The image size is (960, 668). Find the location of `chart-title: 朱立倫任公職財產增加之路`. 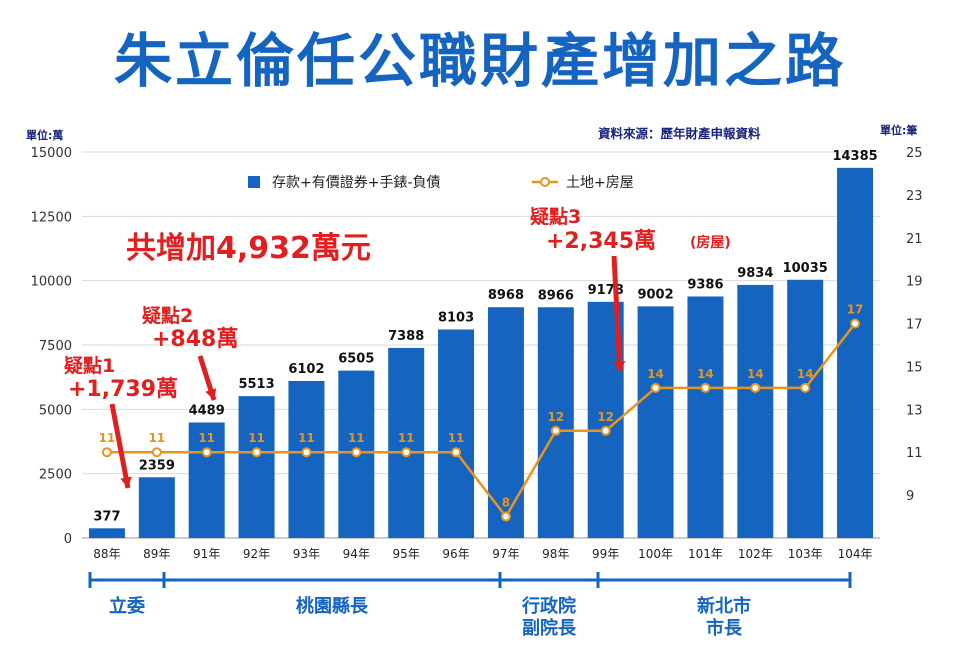

chart-title: 朱立倫任公職財產增加之路 is located at coordinates (479, 61).